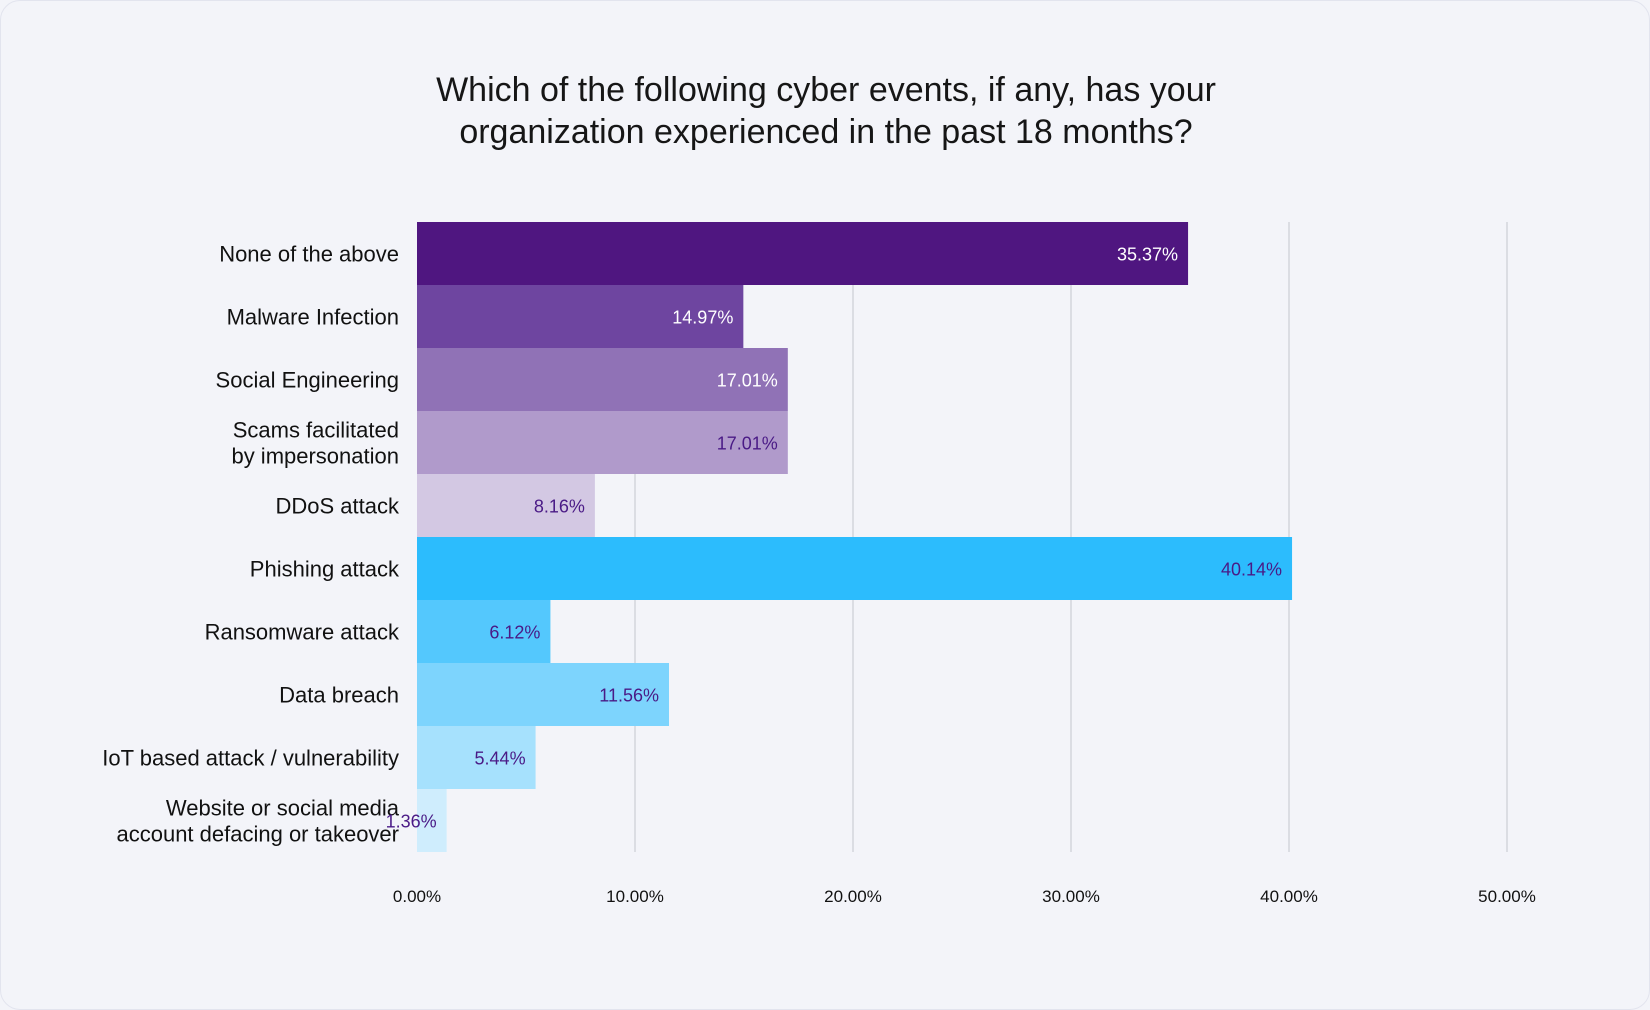 The width and height of the screenshot is (1650, 1010). I want to click on category-label: None of the above, so click(309, 254).